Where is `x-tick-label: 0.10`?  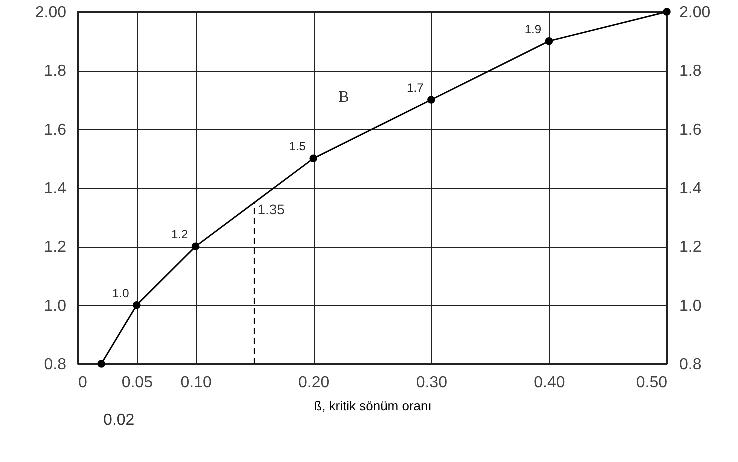 x-tick-label: 0.10 is located at coordinates (196, 383).